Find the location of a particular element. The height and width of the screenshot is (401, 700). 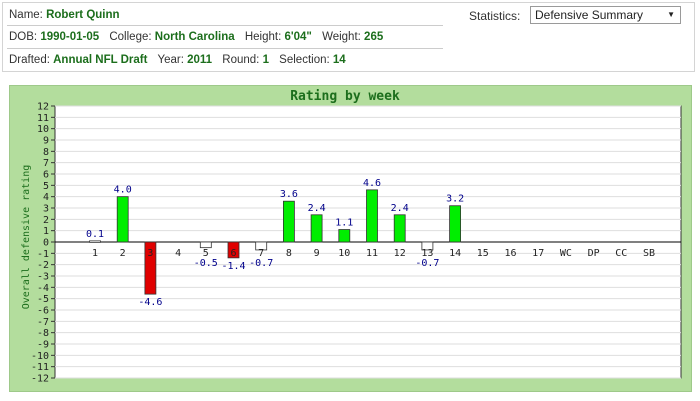

y-tick-label: -8 is located at coordinates (43, 333).